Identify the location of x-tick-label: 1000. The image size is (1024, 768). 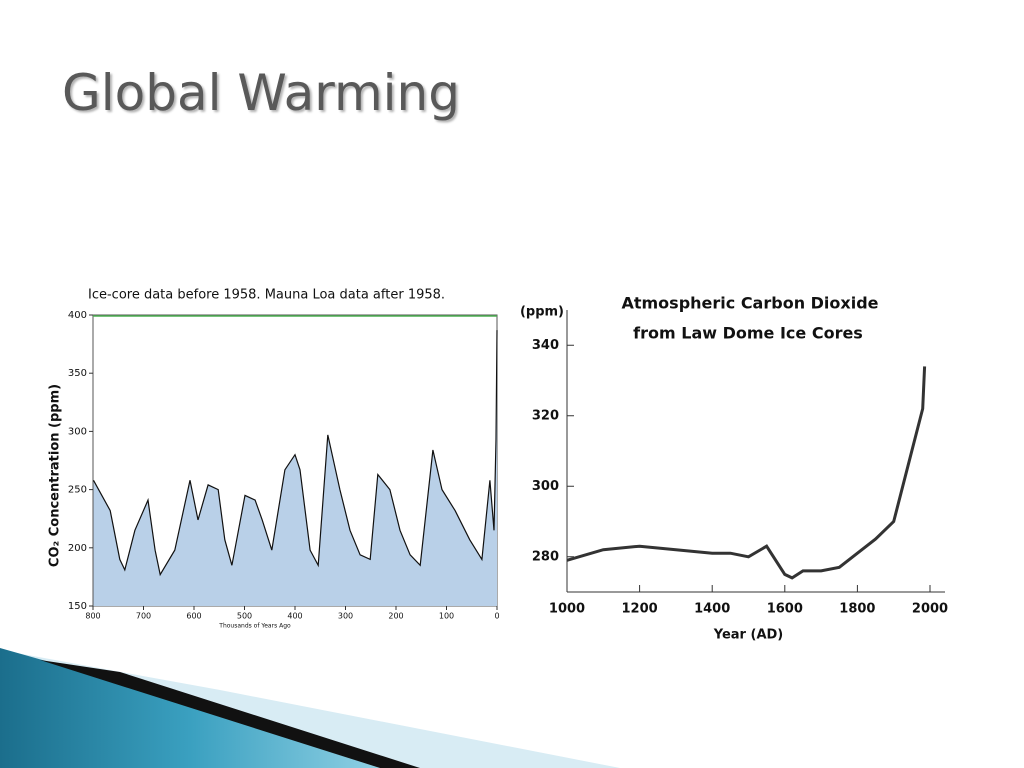
(567, 609).